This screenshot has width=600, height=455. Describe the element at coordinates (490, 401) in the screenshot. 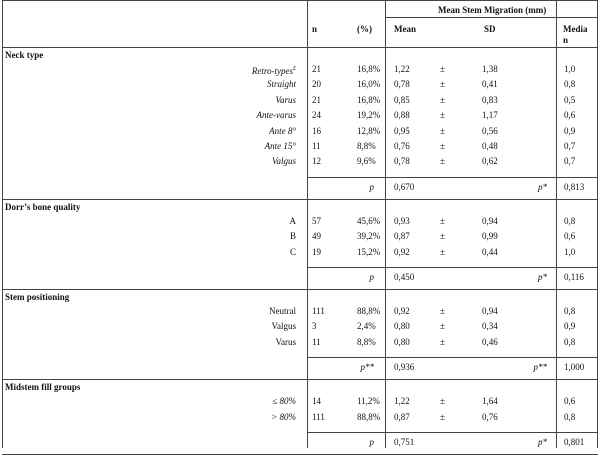

I see `cell-sd: 1,64` at that location.